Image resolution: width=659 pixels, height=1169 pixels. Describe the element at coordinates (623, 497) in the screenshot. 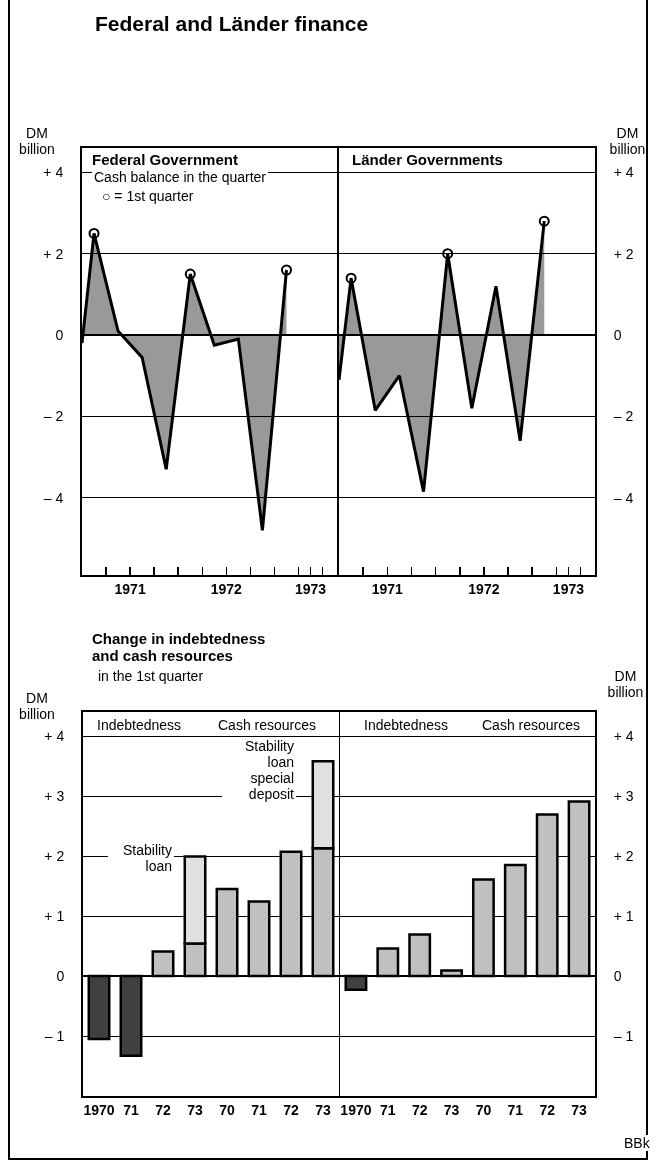

I see `y2-tick-label: – 4` at that location.